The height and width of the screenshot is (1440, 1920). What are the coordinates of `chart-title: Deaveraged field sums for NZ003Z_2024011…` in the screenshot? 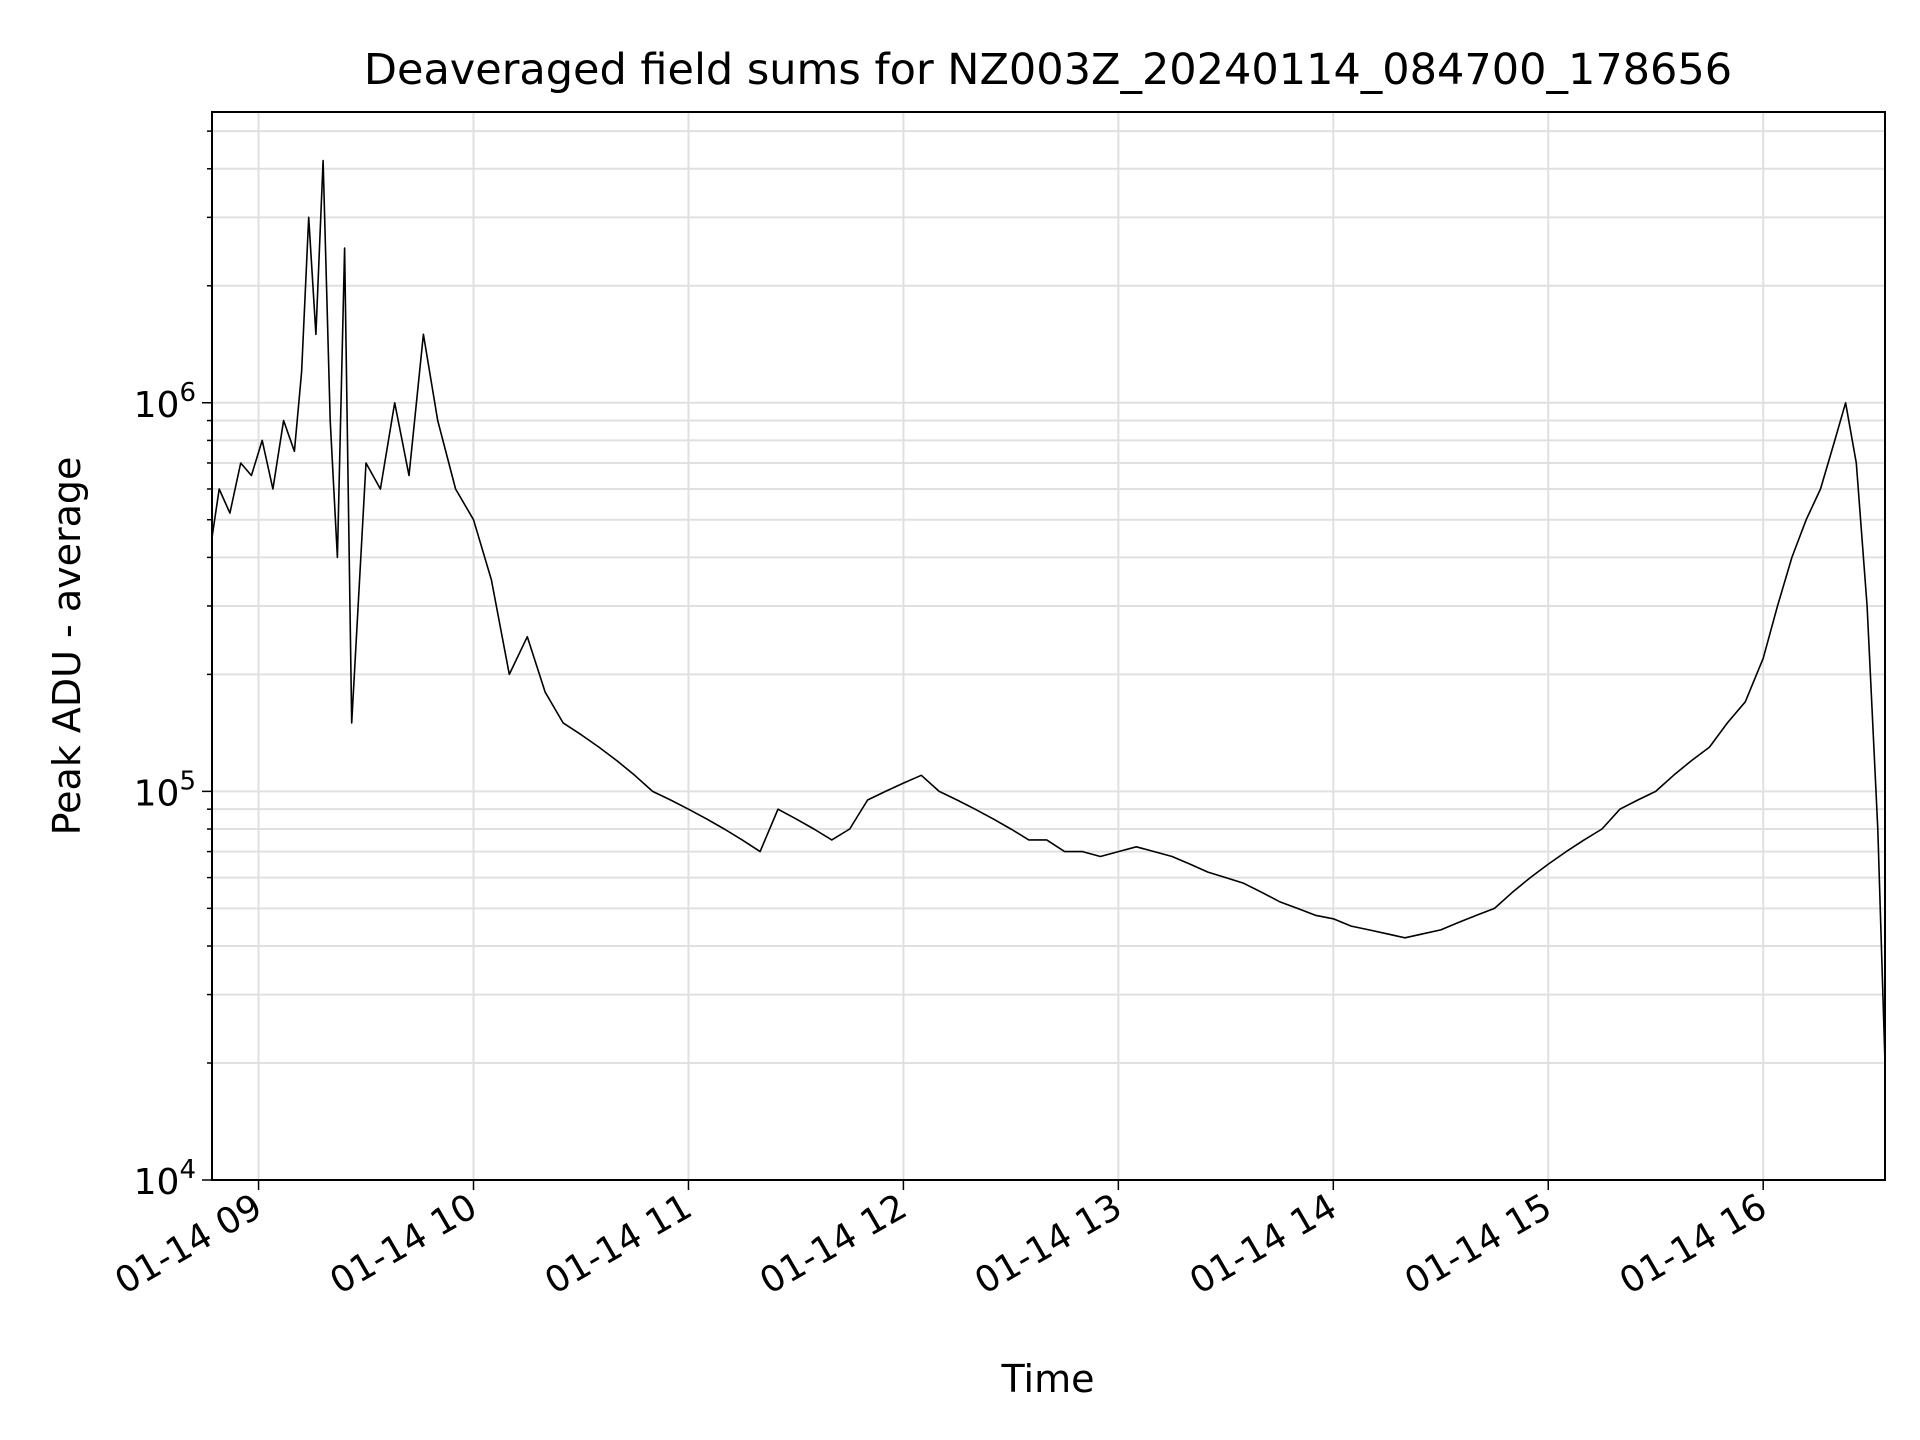 It's located at (1048, 70).